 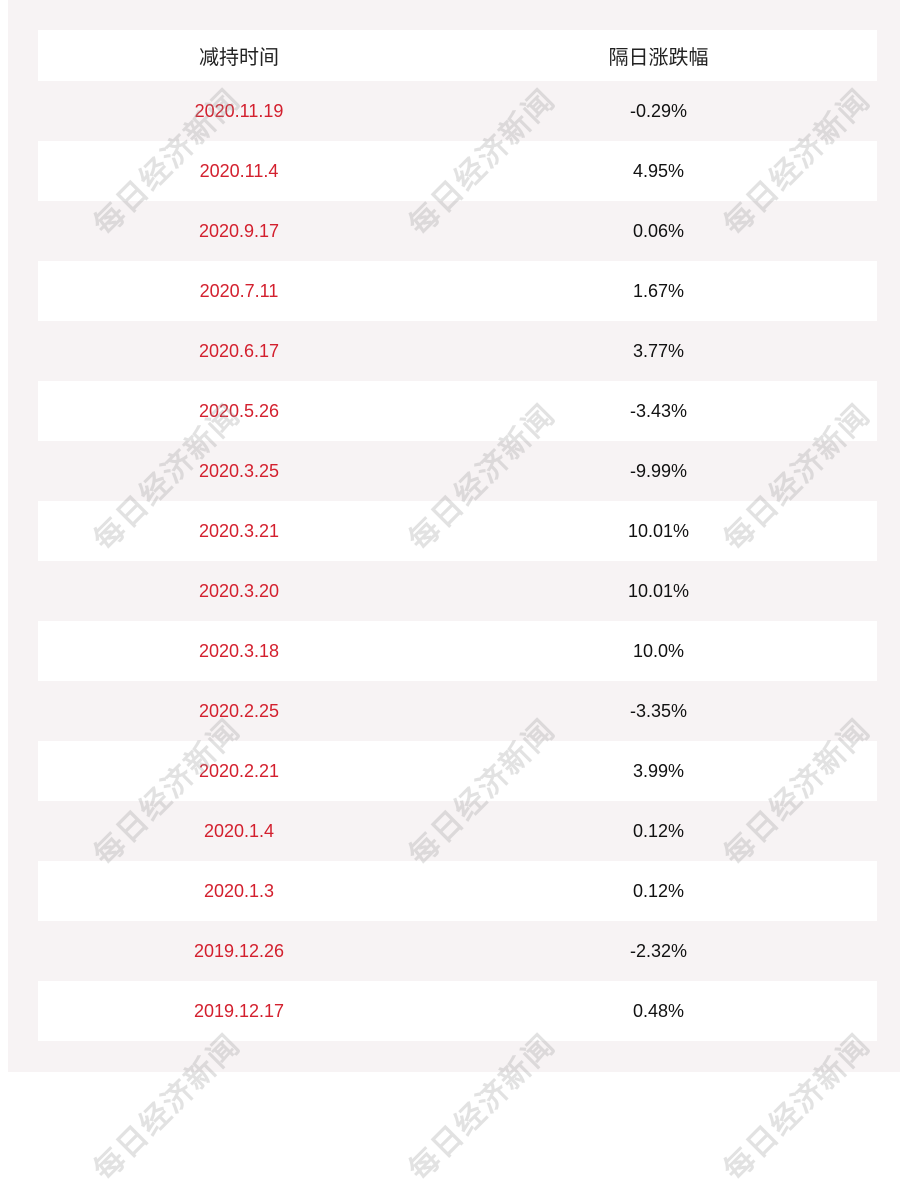 What do you see at coordinates (239, 230) in the screenshot?
I see `reduction-date: 2020.9.17` at bounding box center [239, 230].